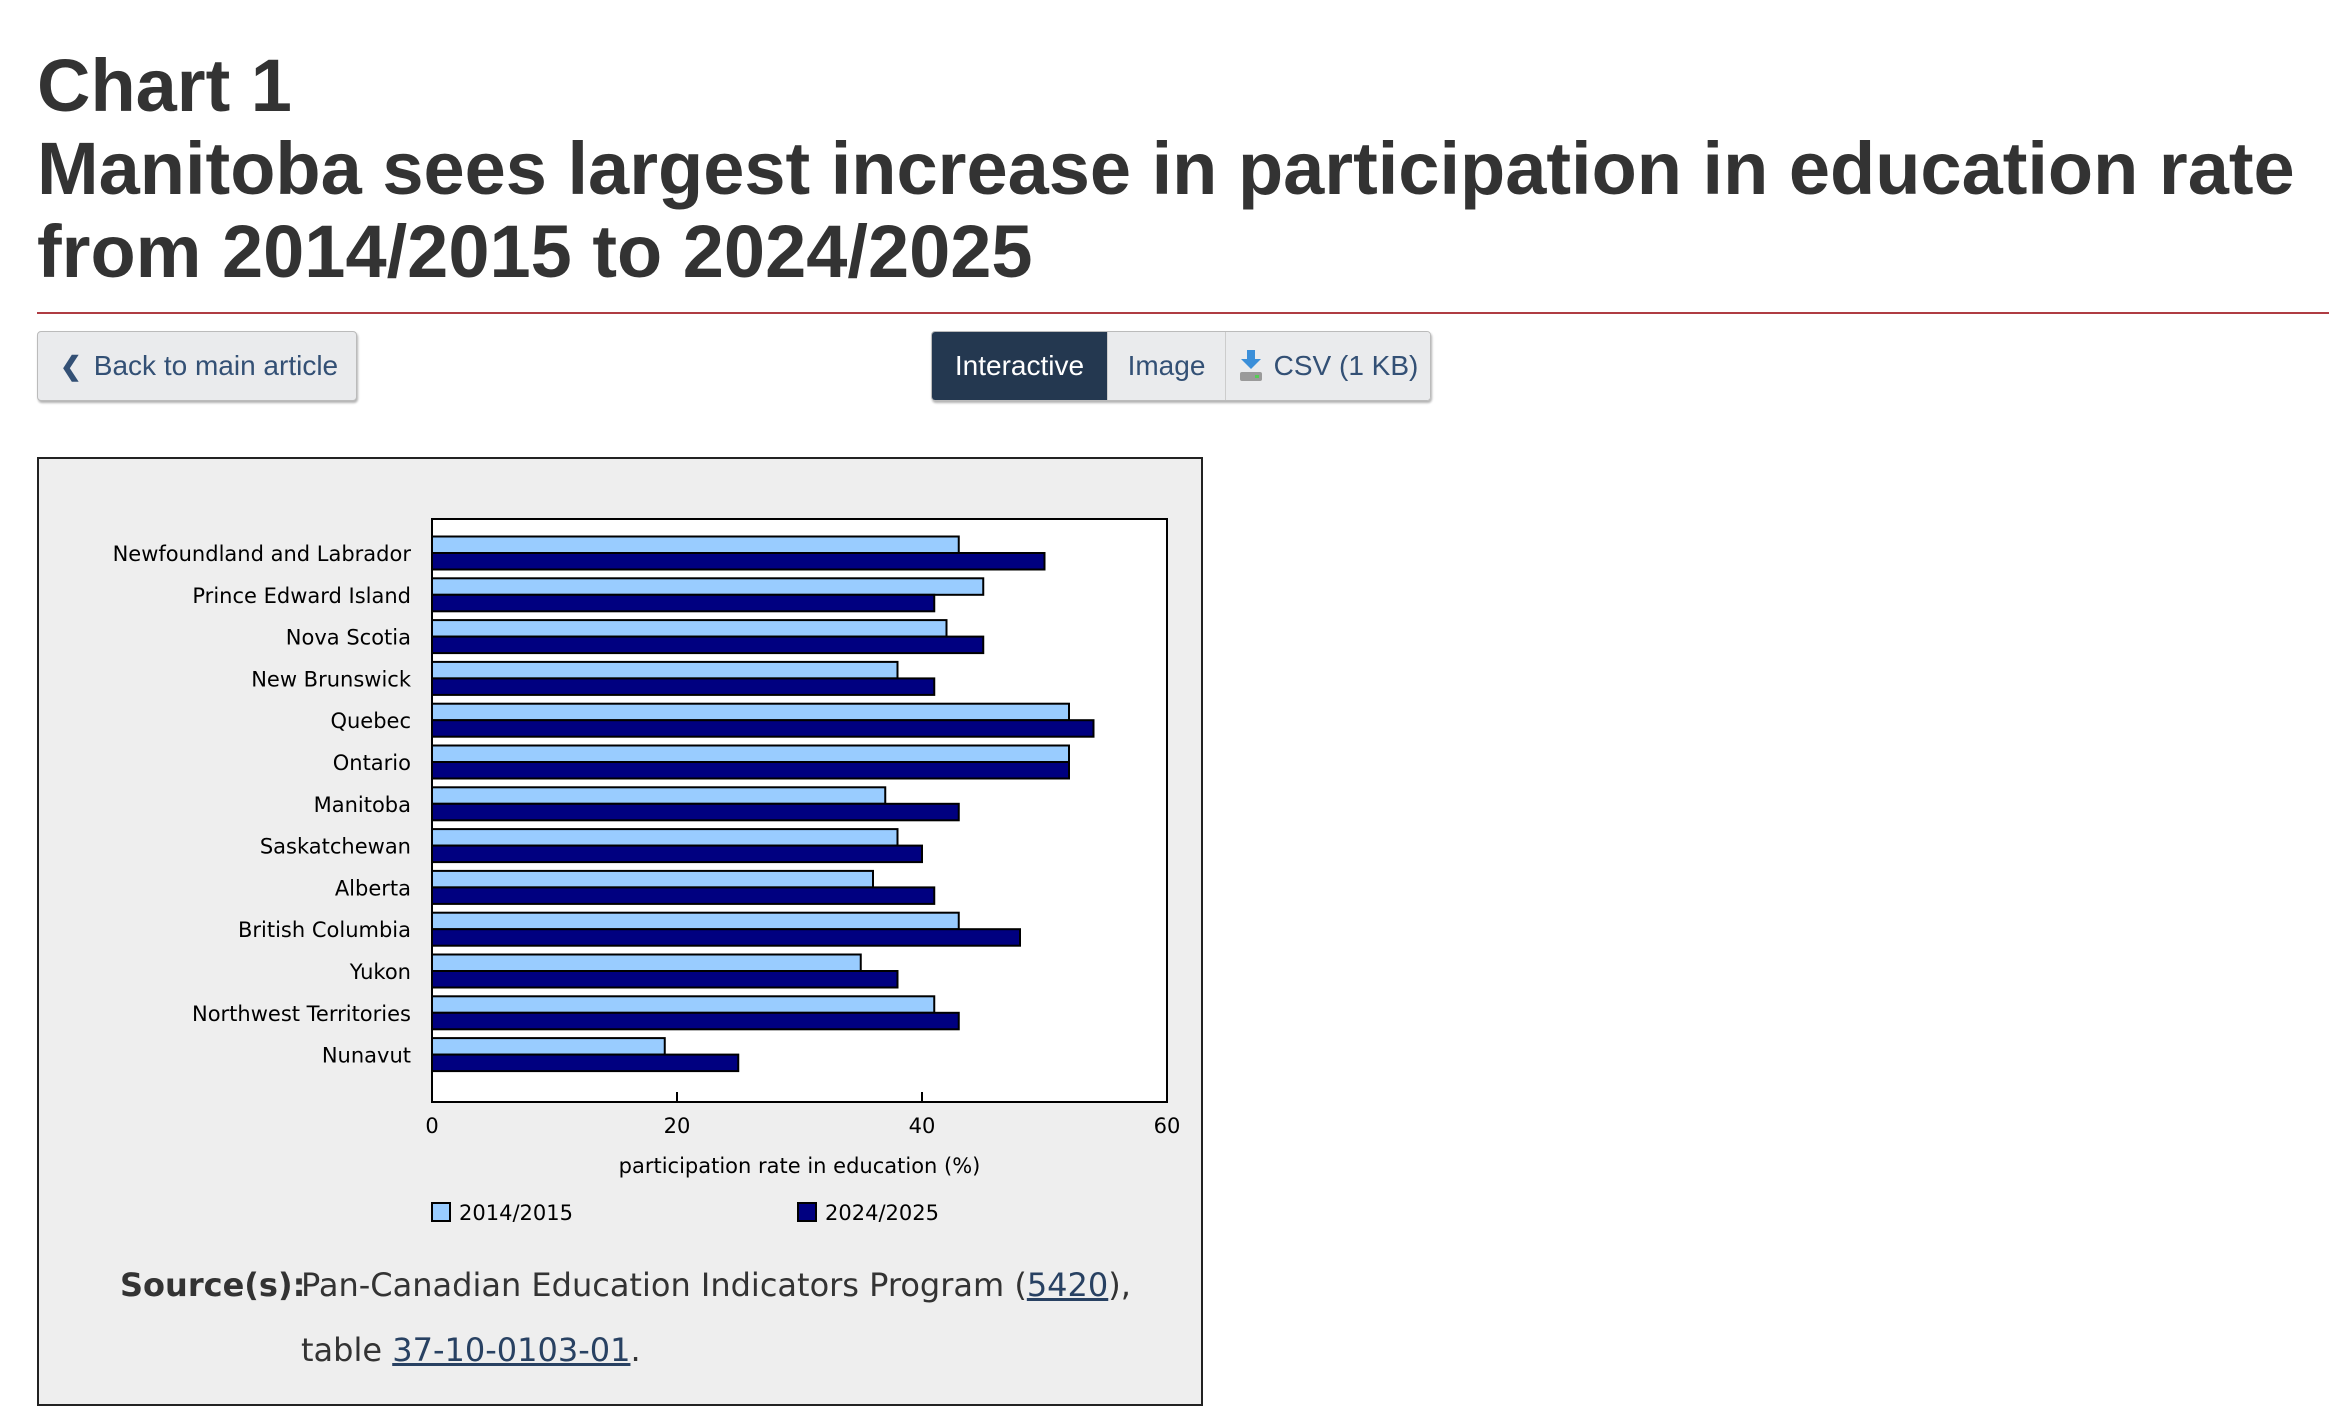  I want to click on x-tick-label: 60, so click(1167, 1126).